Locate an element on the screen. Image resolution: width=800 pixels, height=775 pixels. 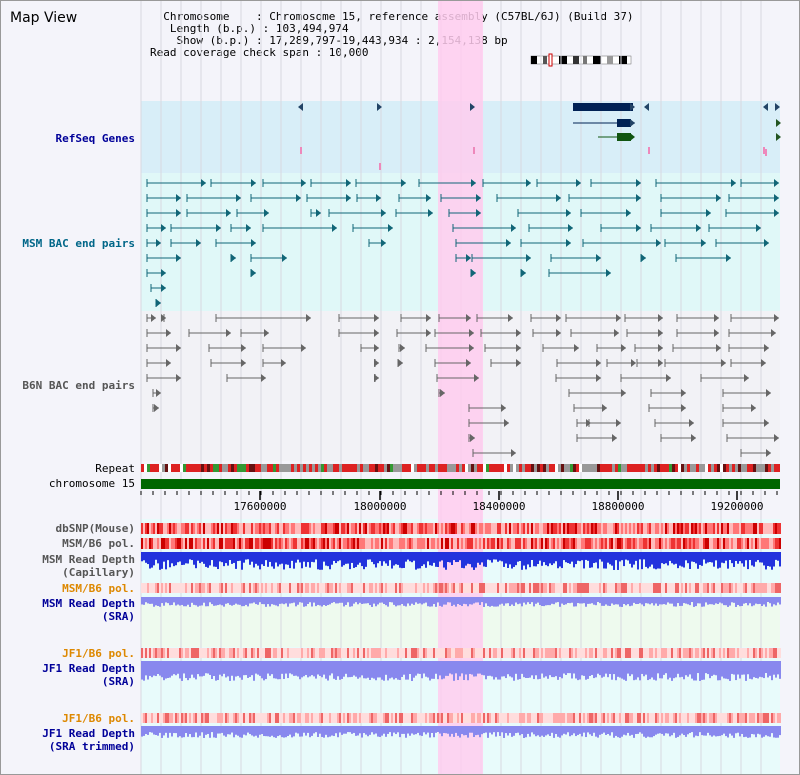
msm-b6-pol2-label: MSM/B6 pol. is located at coordinates (98, 588).